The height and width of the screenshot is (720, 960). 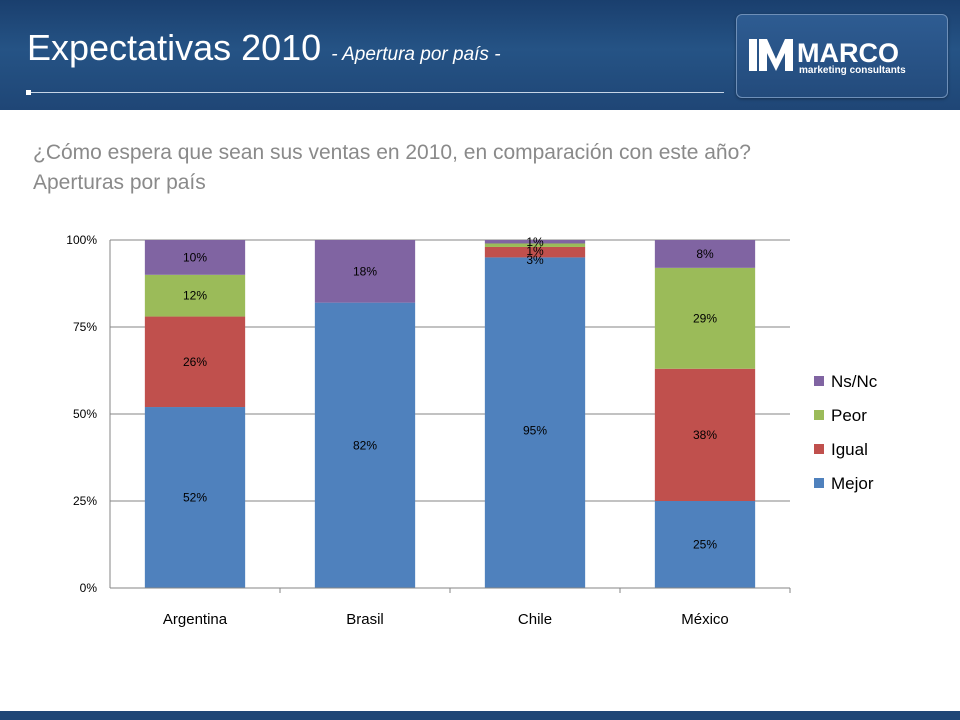 What do you see at coordinates (852, 70) in the screenshot?
I see `logo-tagline: marketing consultants` at bounding box center [852, 70].